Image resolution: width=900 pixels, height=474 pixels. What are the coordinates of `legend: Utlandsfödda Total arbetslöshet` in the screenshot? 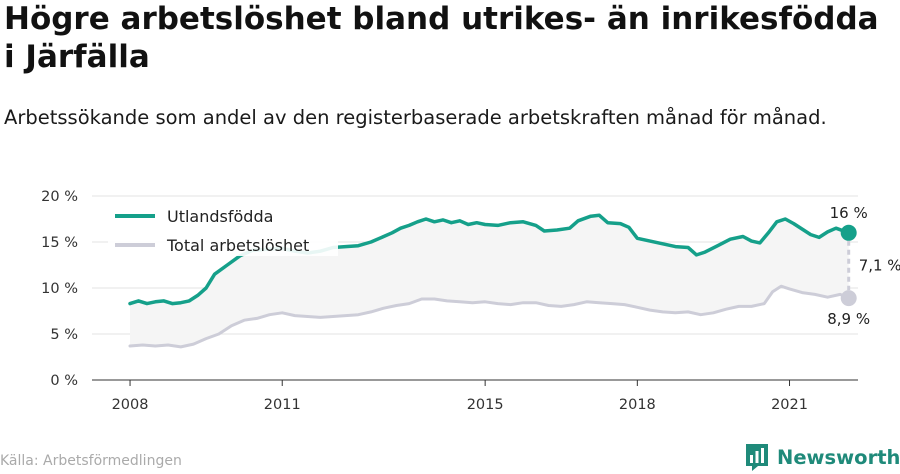 It's located at (223, 227).